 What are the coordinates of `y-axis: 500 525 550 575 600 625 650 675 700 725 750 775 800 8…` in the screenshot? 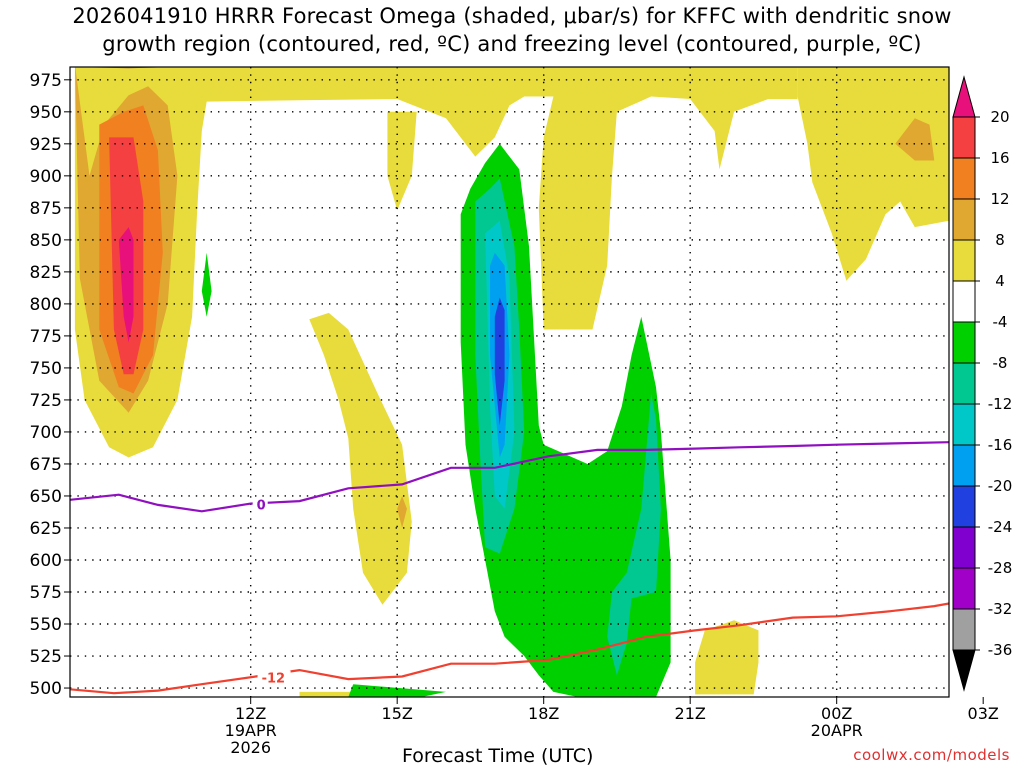 It's located at (50, 385).